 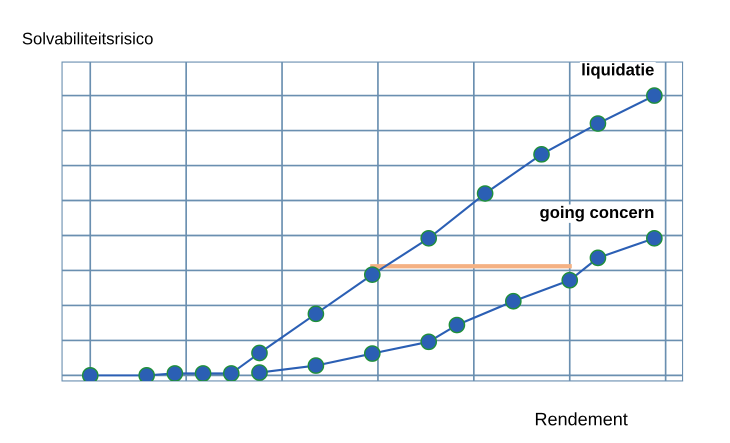 I want to click on series-label: liquidatie, so click(x=618, y=71).